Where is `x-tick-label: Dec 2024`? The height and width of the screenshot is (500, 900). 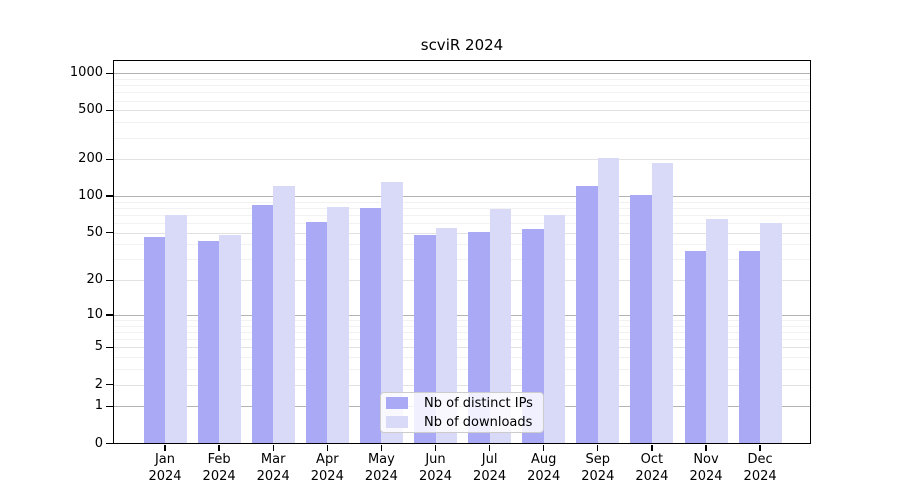 x-tick-label: Dec 2024 is located at coordinates (760, 468).